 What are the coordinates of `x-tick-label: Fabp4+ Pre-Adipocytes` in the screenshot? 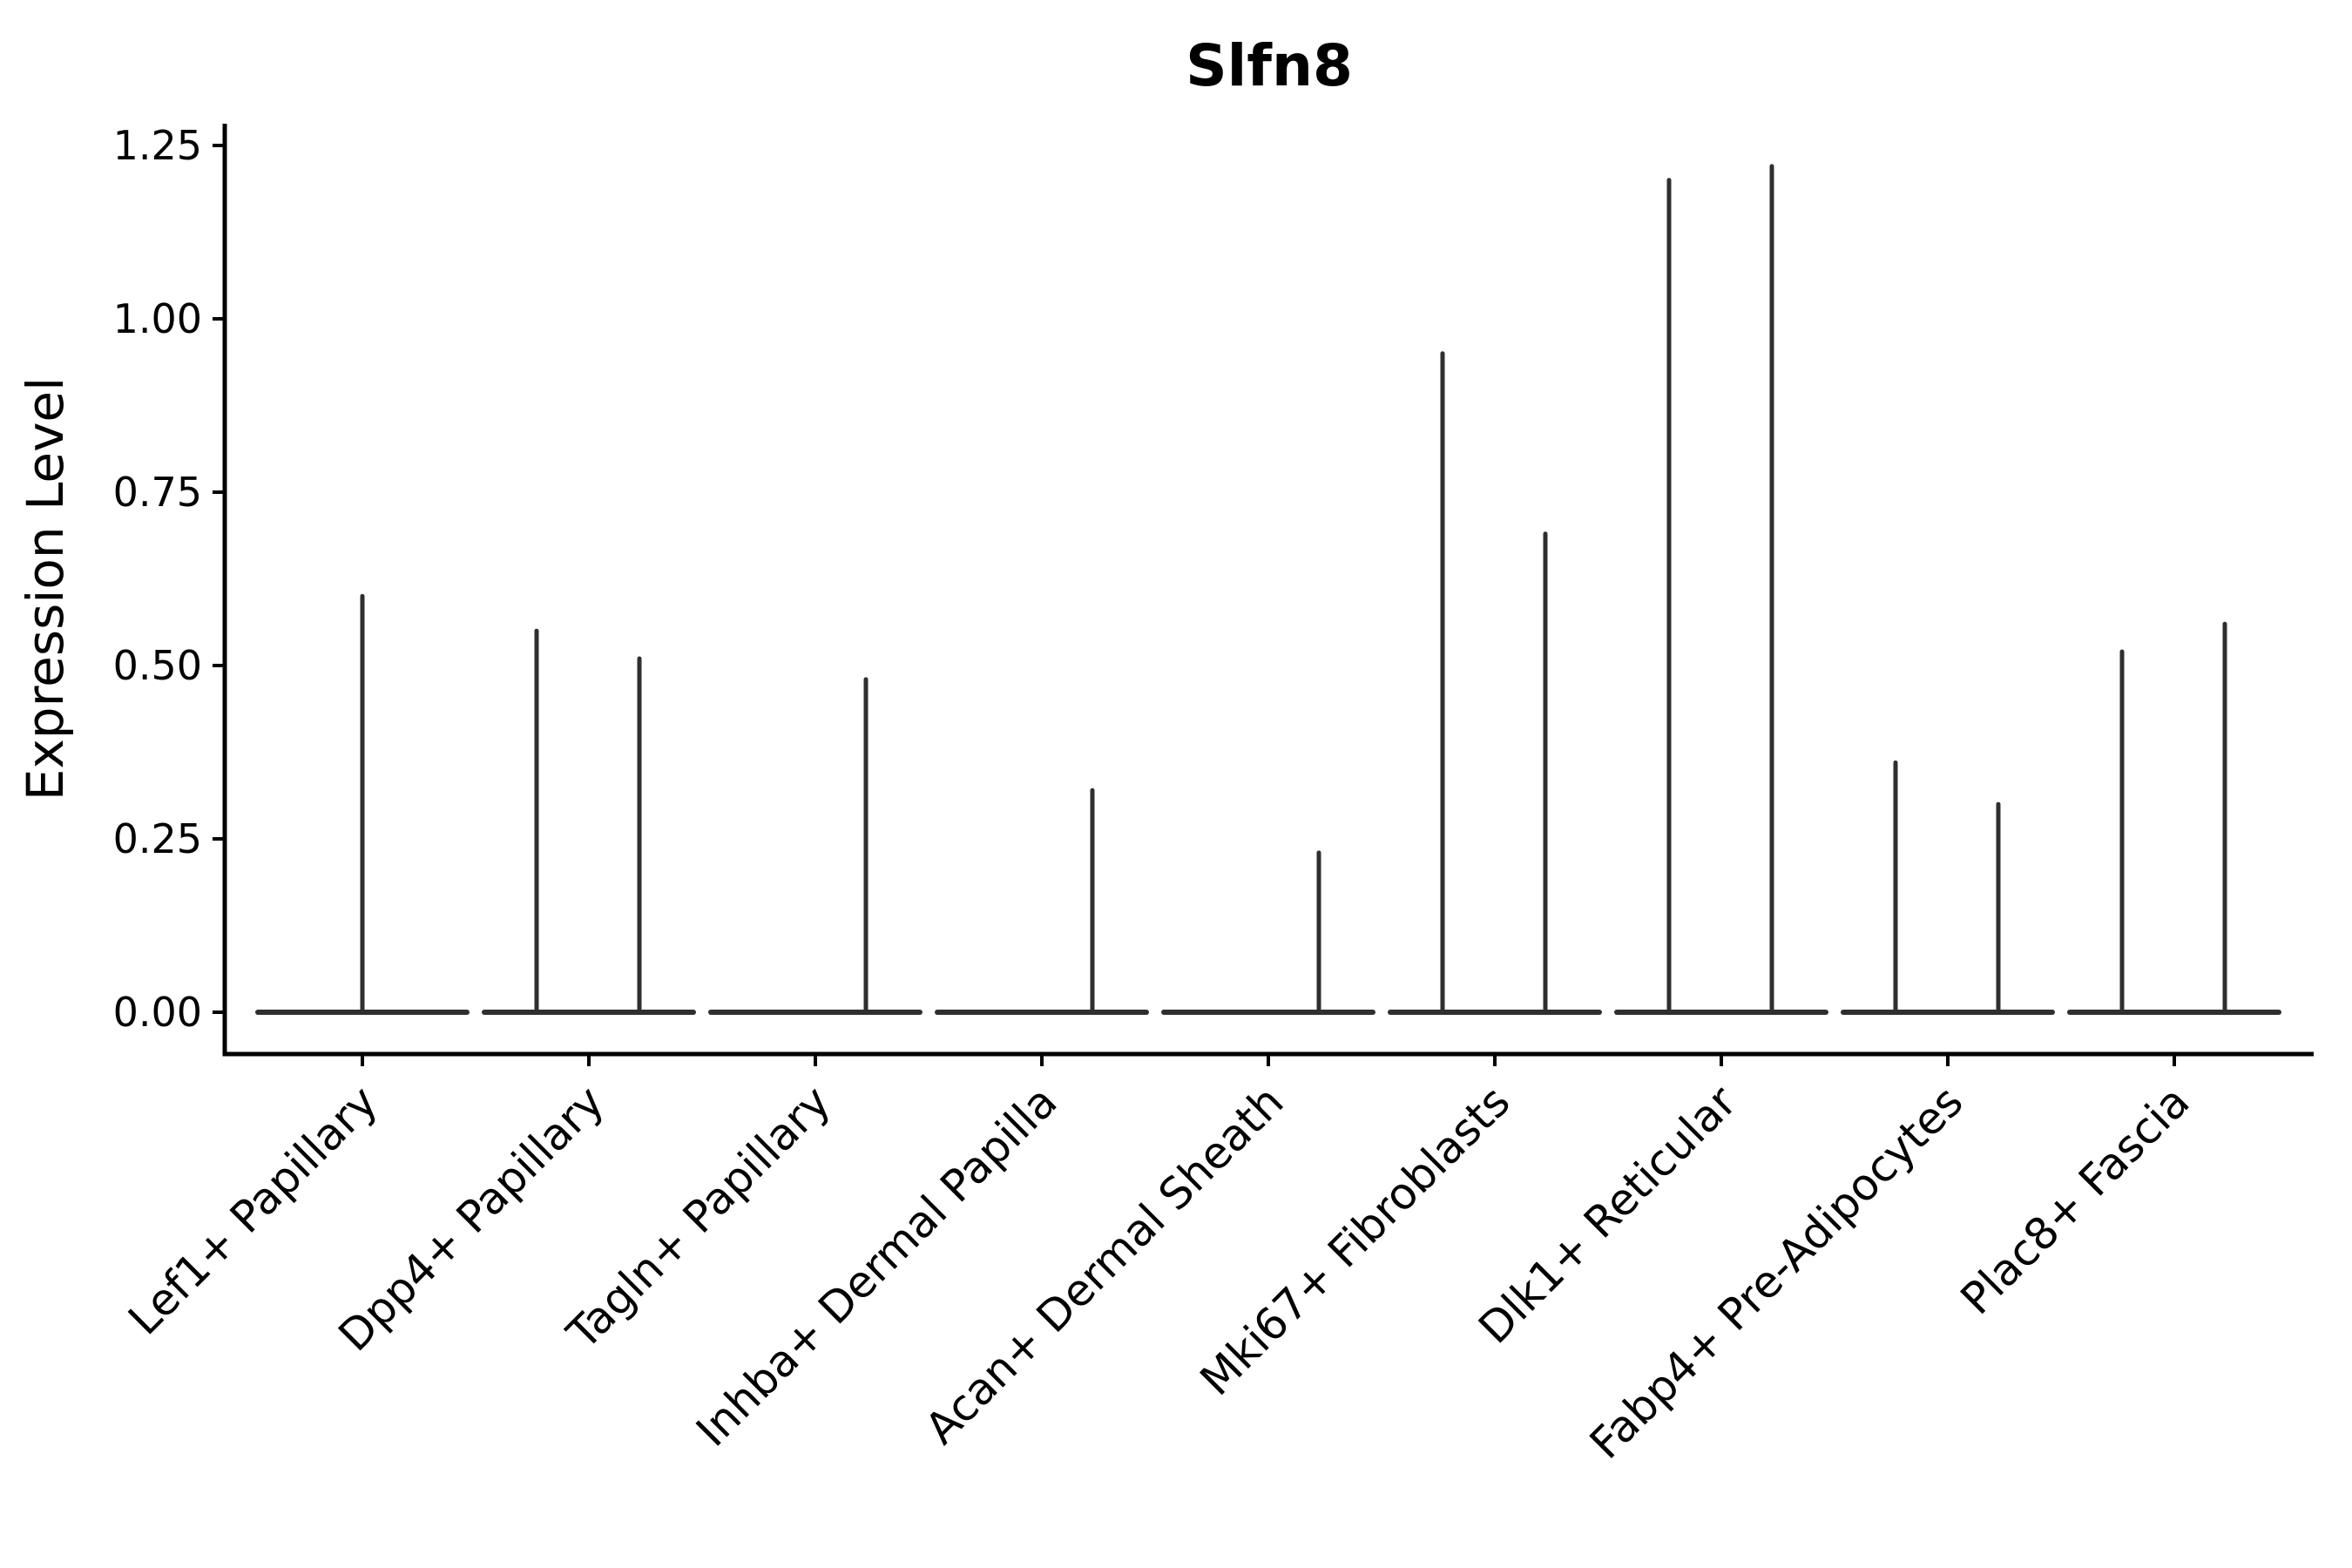 It's located at (1776, 1272).